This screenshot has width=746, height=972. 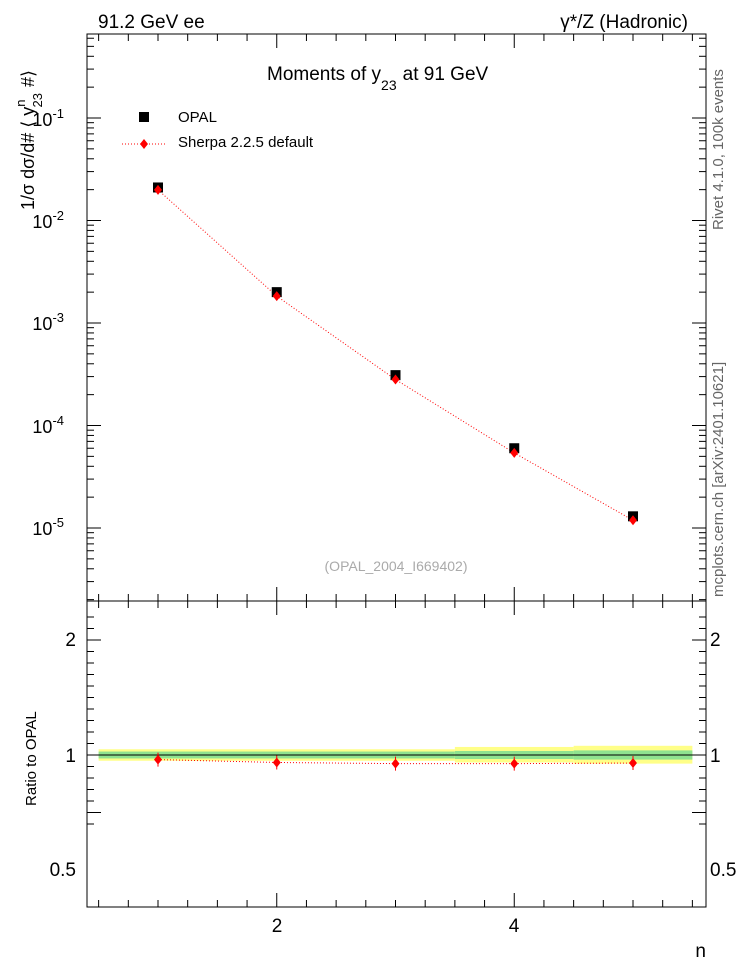 What do you see at coordinates (151, 22) in the screenshot?
I see `header-left: 91.2 GeV ee` at bounding box center [151, 22].